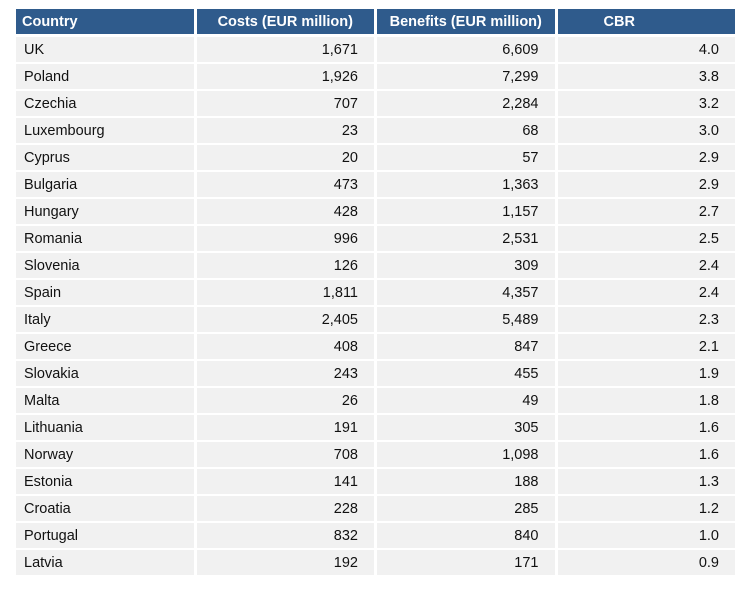 The height and width of the screenshot is (595, 750). What do you see at coordinates (105, 212) in the screenshot?
I see `cell-country: Hungary` at bounding box center [105, 212].